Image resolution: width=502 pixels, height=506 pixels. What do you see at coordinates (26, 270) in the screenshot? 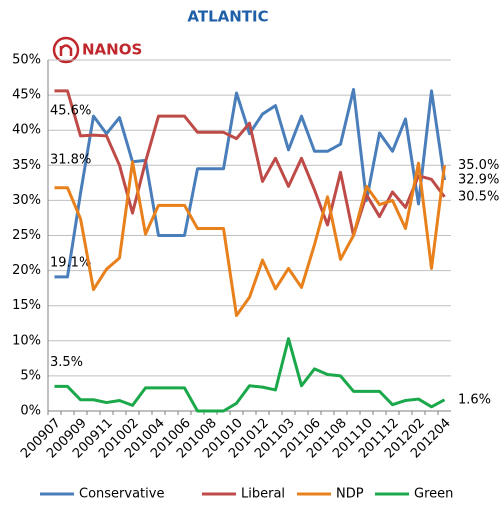
I see `y-tick-label: 20%` at bounding box center [26, 270].